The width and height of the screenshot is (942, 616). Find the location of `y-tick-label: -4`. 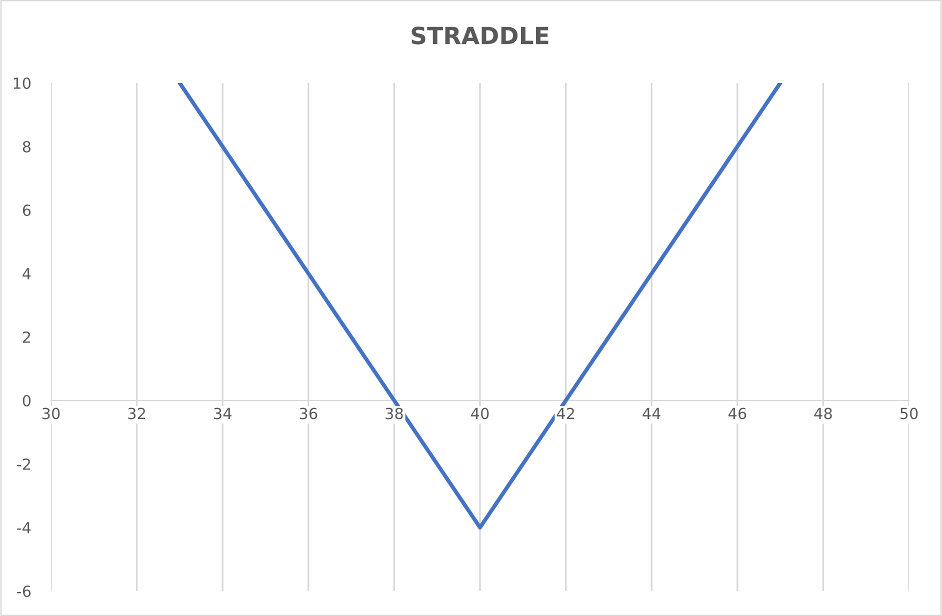

y-tick-label: -4 is located at coordinates (24, 528).